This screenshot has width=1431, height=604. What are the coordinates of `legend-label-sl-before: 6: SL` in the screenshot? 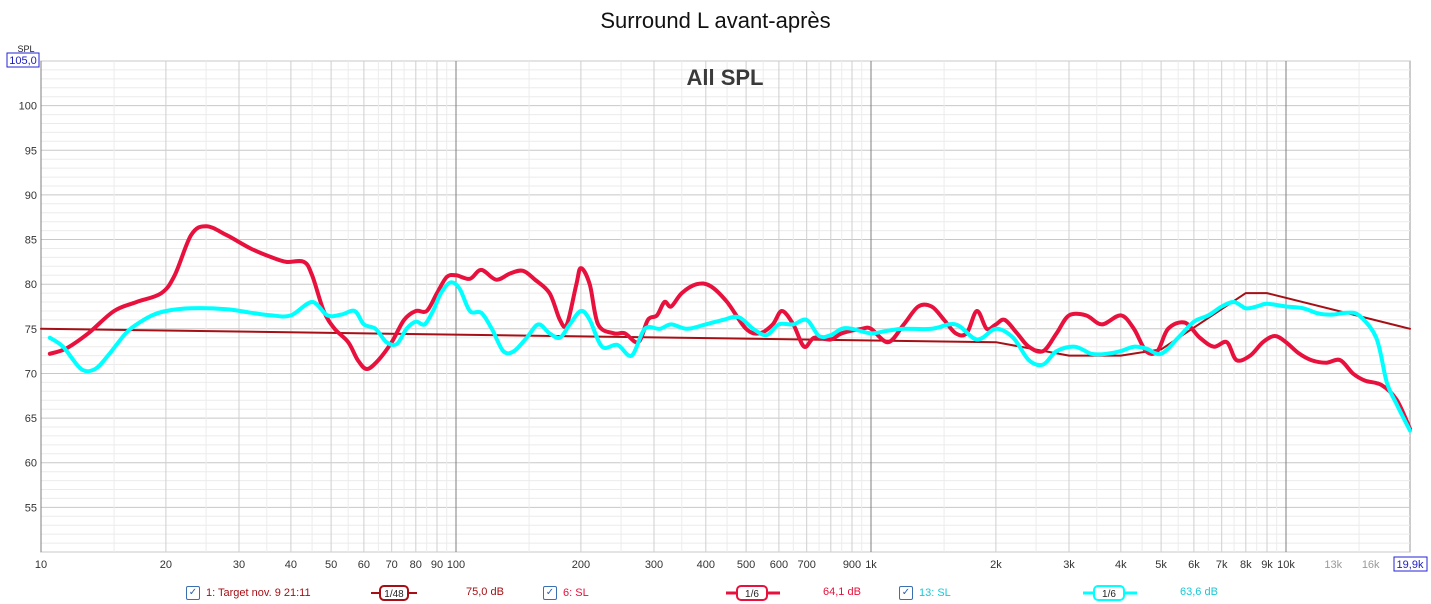 It's located at (576, 593).